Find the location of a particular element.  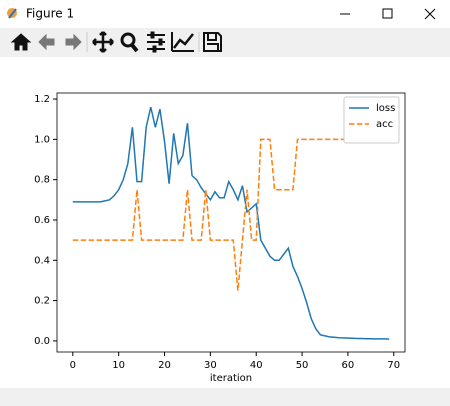

legend: loss acc is located at coordinates (371, 120).